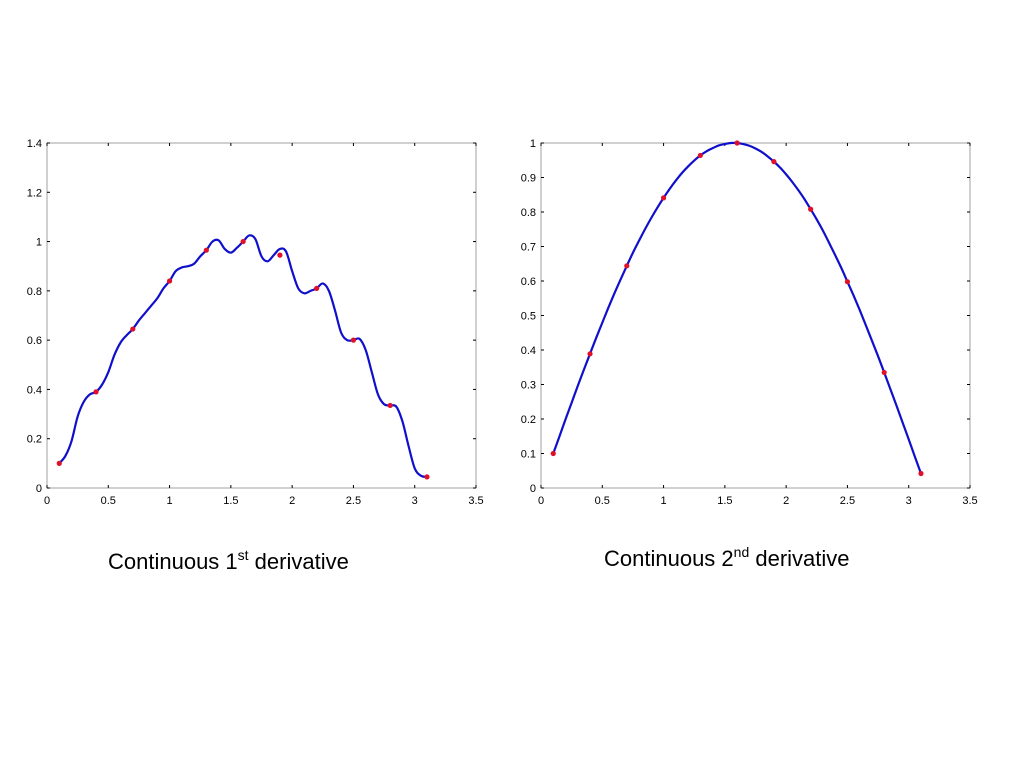 This screenshot has width=1024, height=768. What do you see at coordinates (34, 341) in the screenshot?
I see `left-y-tick-label: 0.6` at bounding box center [34, 341].